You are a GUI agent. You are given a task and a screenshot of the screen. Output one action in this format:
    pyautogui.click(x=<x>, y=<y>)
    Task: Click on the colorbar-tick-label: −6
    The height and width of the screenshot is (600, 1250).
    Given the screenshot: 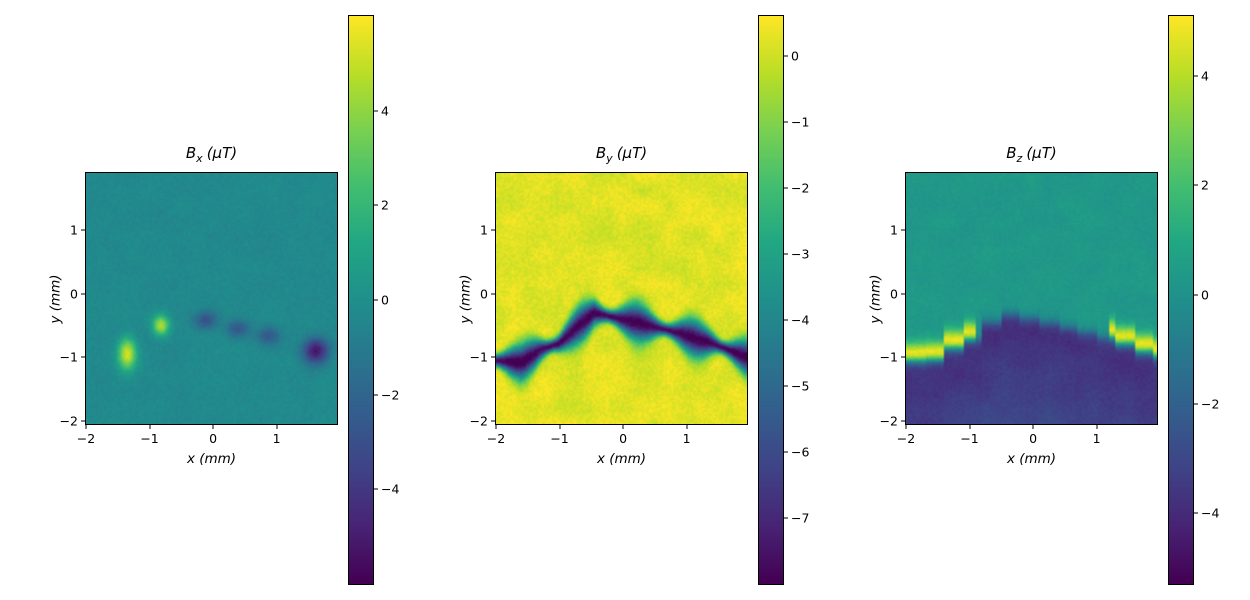 What is the action you would take?
    pyautogui.click(x=800, y=452)
    